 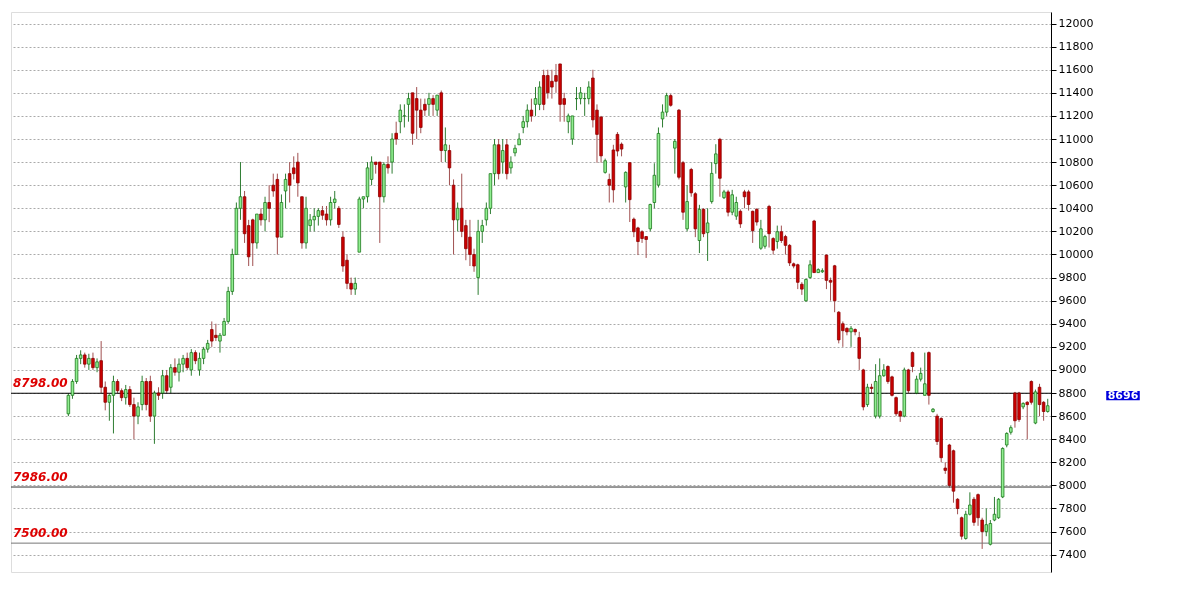 What do you see at coordinates (1072, 462) in the screenshot?
I see `y-tick-label: 8200` at bounding box center [1072, 462].